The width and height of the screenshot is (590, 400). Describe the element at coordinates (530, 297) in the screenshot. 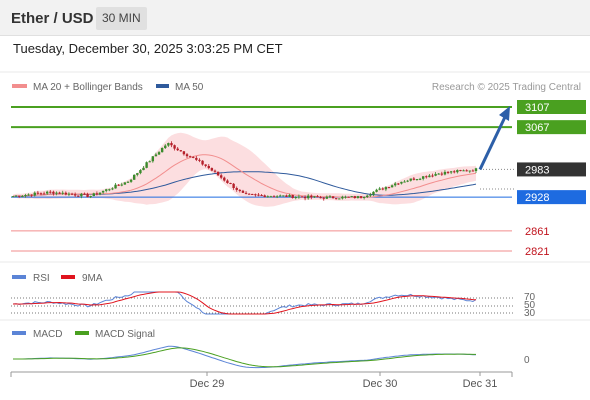

I see `rsi-level-70: 70` at that location.